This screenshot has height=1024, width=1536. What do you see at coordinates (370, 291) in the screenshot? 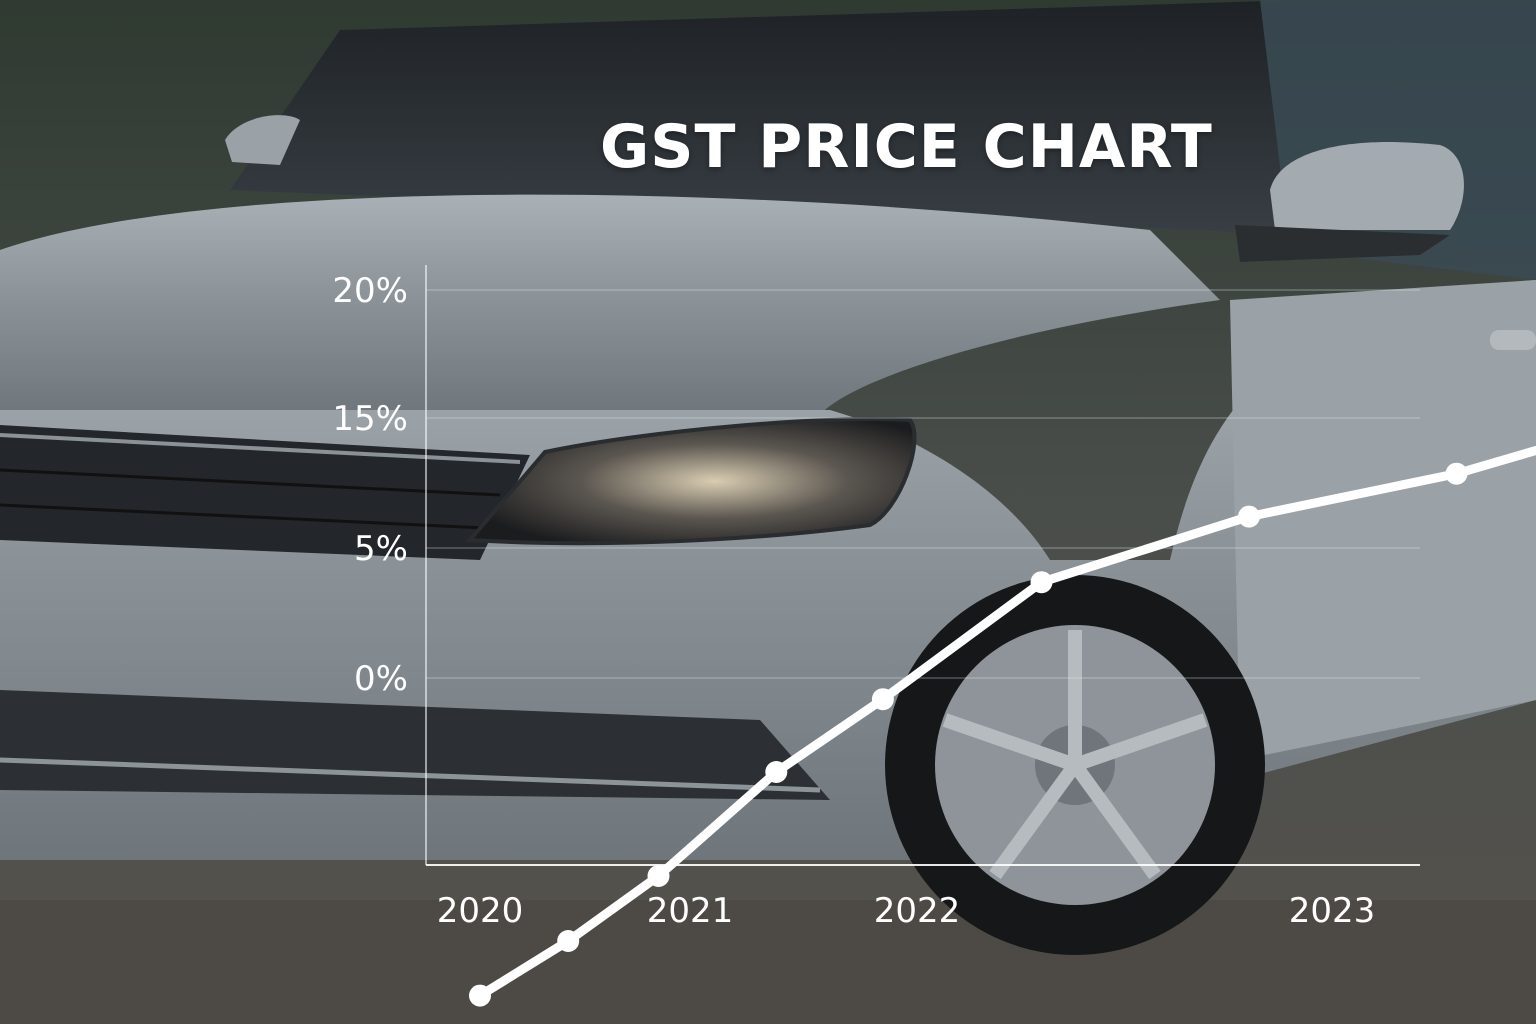
I see `y-tick-label: 20%` at bounding box center [370, 291].